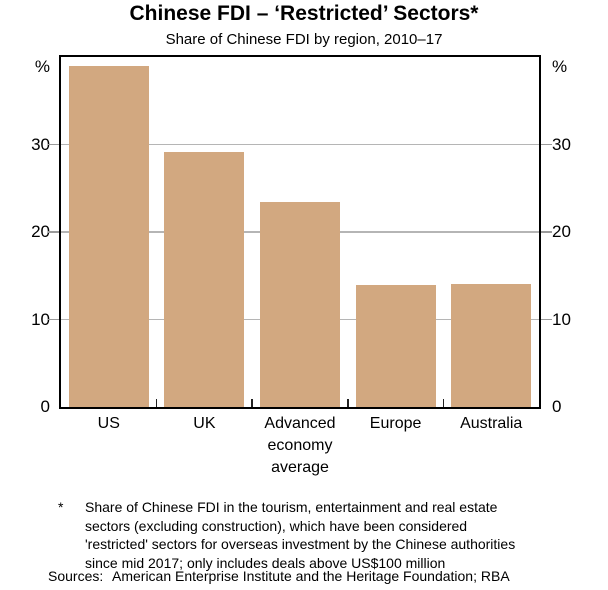  Describe the element at coordinates (42, 66) in the screenshot. I see `y-axis-unit-left: %` at that location.